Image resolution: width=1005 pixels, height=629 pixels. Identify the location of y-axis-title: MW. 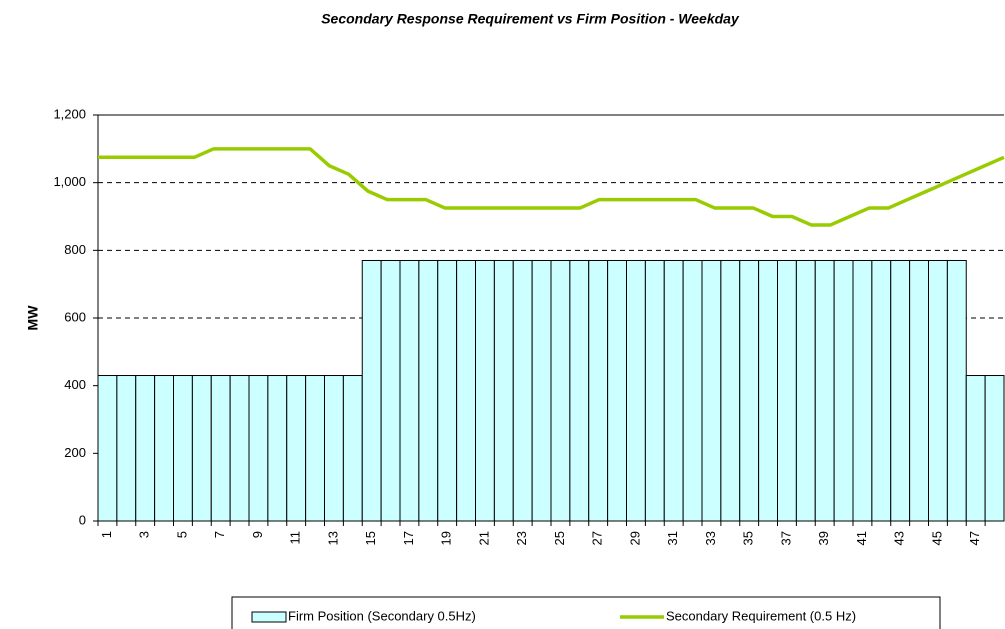
(33, 318).